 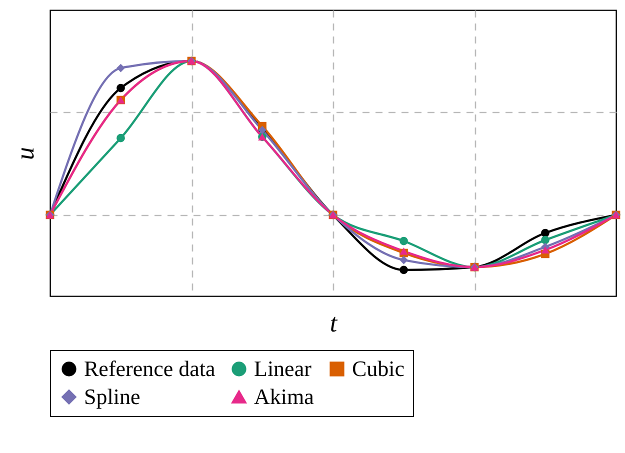 What do you see at coordinates (150, 368) in the screenshot?
I see `legend-label: Reference data` at bounding box center [150, 368].